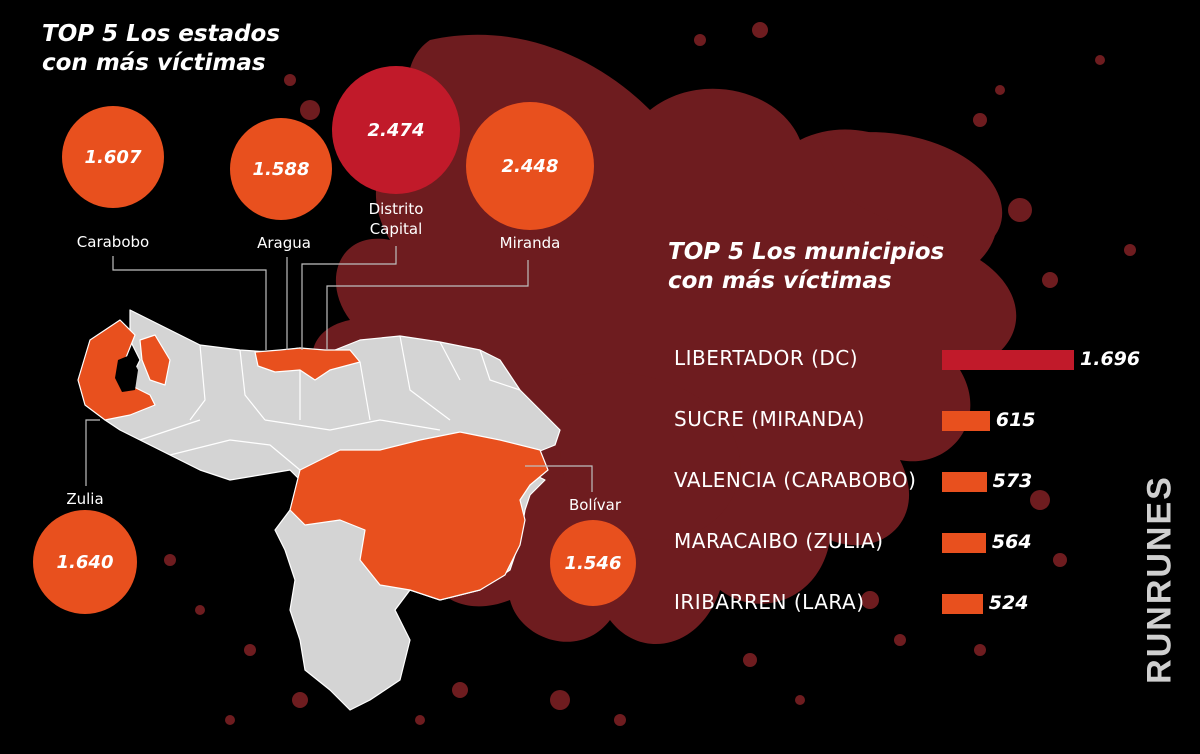 This screenshot has height=754, width=1200. Describe the element at coordinates (595, 505) in the screenshot. I see `label-bolivar: Bolívar` at that location.